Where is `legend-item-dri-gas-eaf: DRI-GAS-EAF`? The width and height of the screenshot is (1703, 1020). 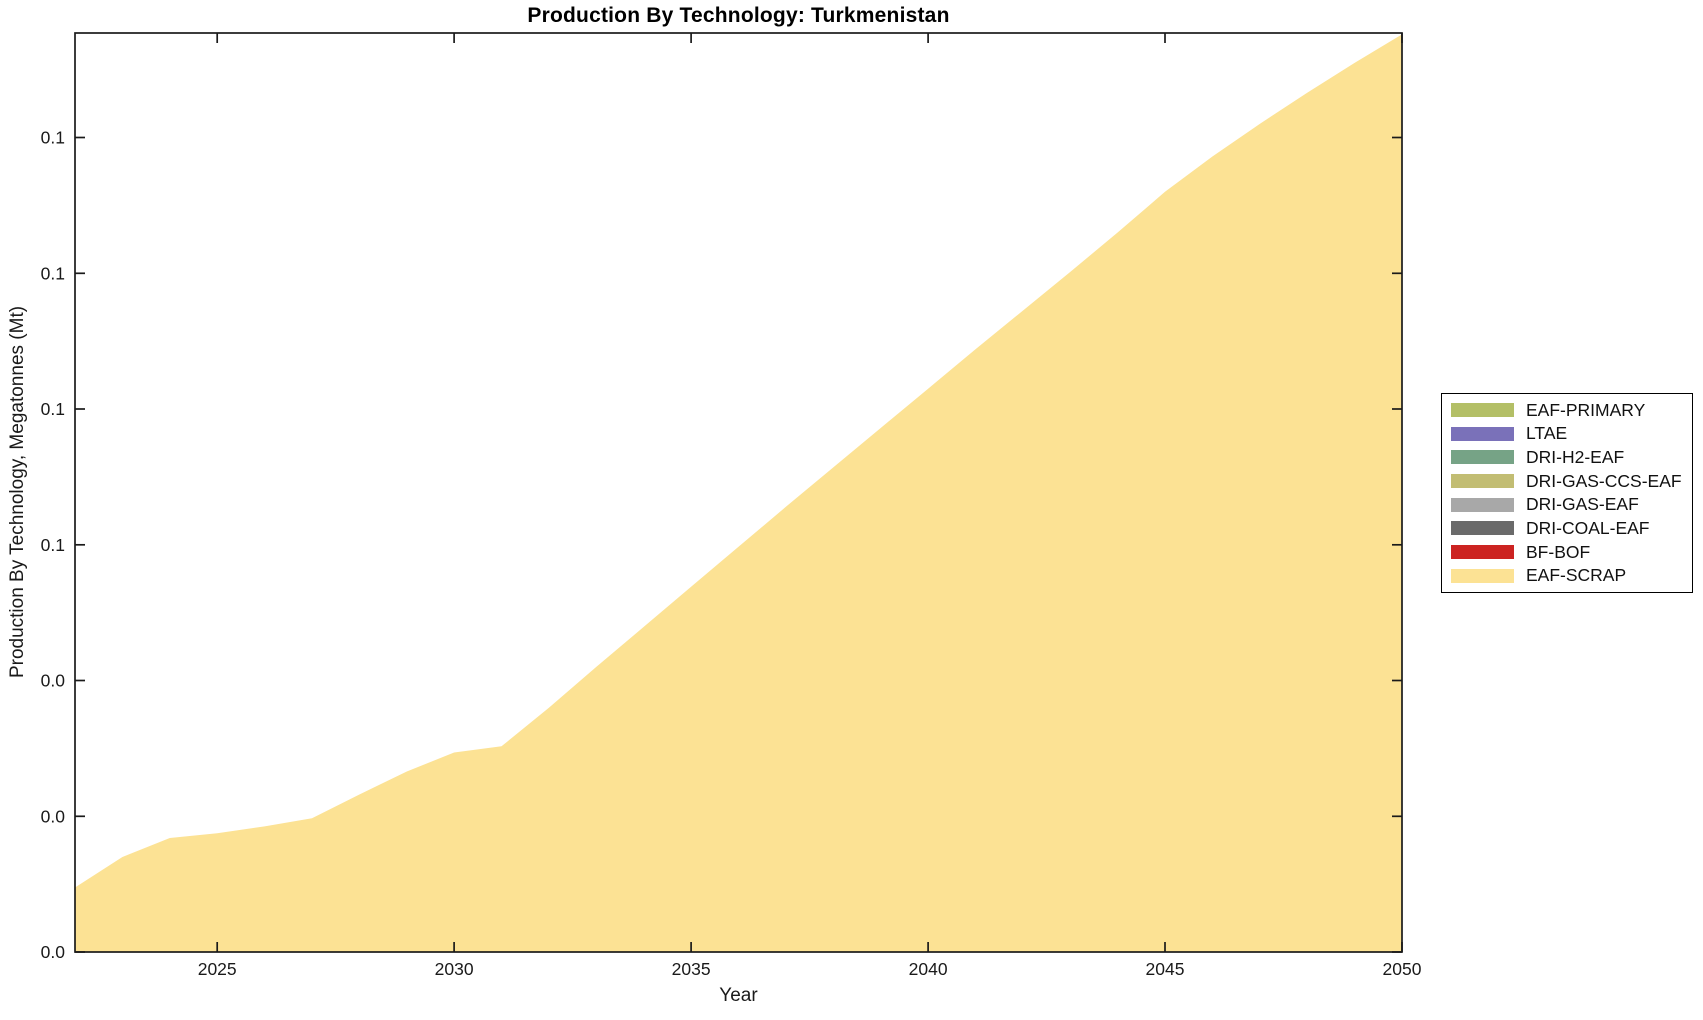 legend-item-dri-gas-eaf: DRI-GAS-EAF is located at coordinates (1568, 504).